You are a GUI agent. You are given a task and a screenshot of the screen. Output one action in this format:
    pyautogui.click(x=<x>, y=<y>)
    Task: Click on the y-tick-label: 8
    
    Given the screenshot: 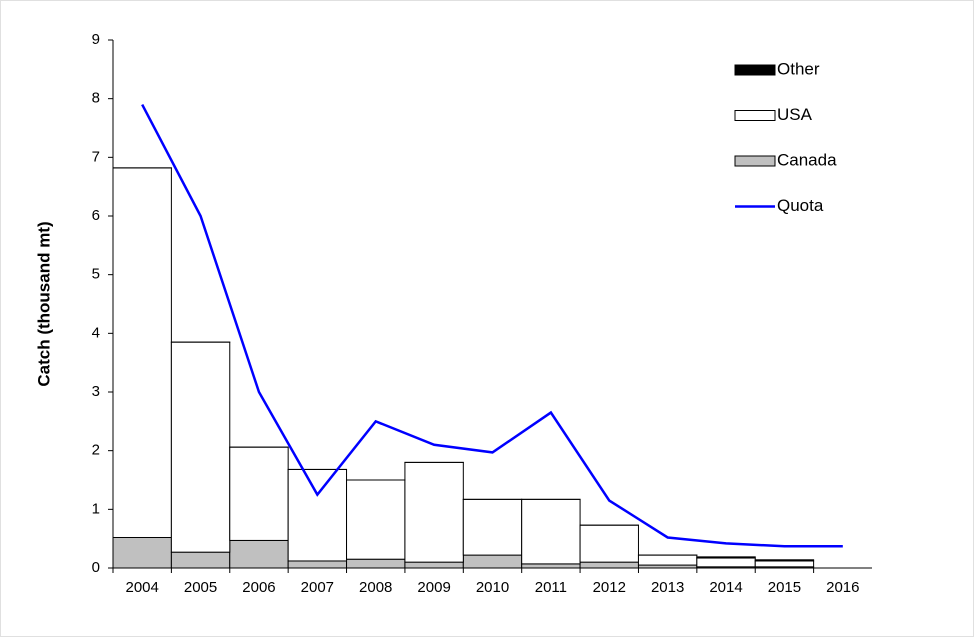 What is the action you would take?
    pyautogui.click(x=96, y=98)
    